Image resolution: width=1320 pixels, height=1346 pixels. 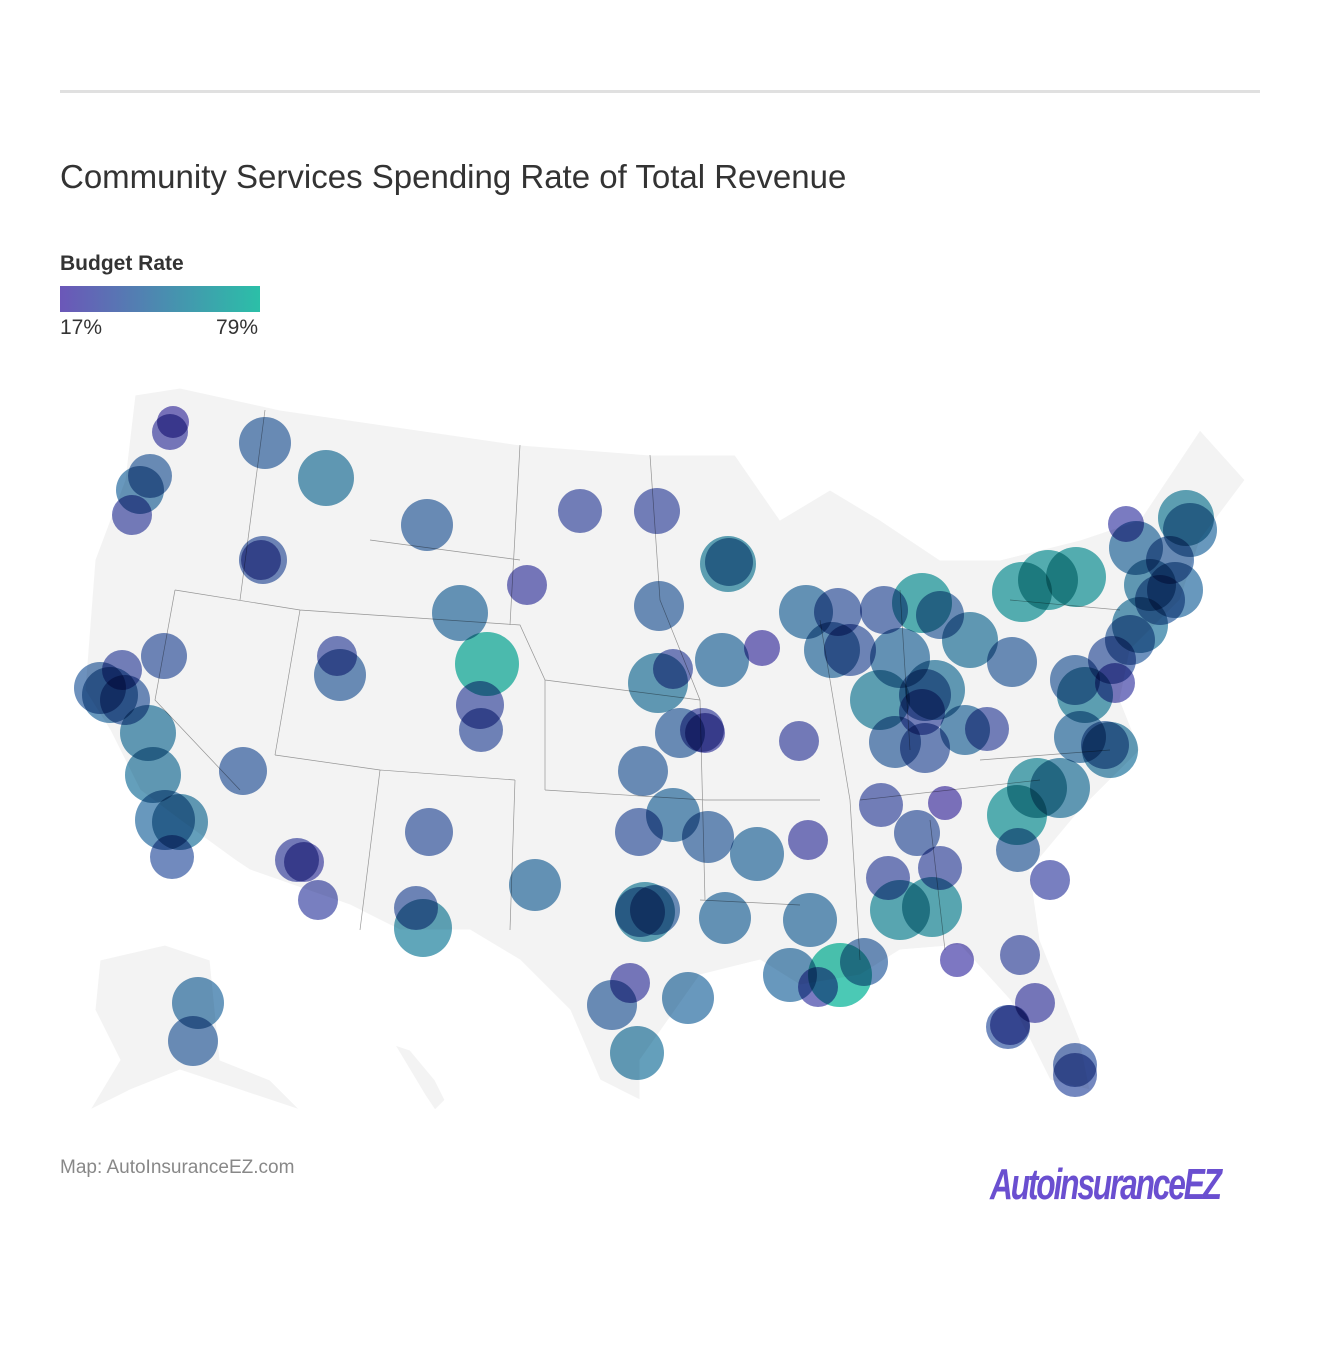 I want to click on legend-max-label: 79%, so click(x=237, y=327).